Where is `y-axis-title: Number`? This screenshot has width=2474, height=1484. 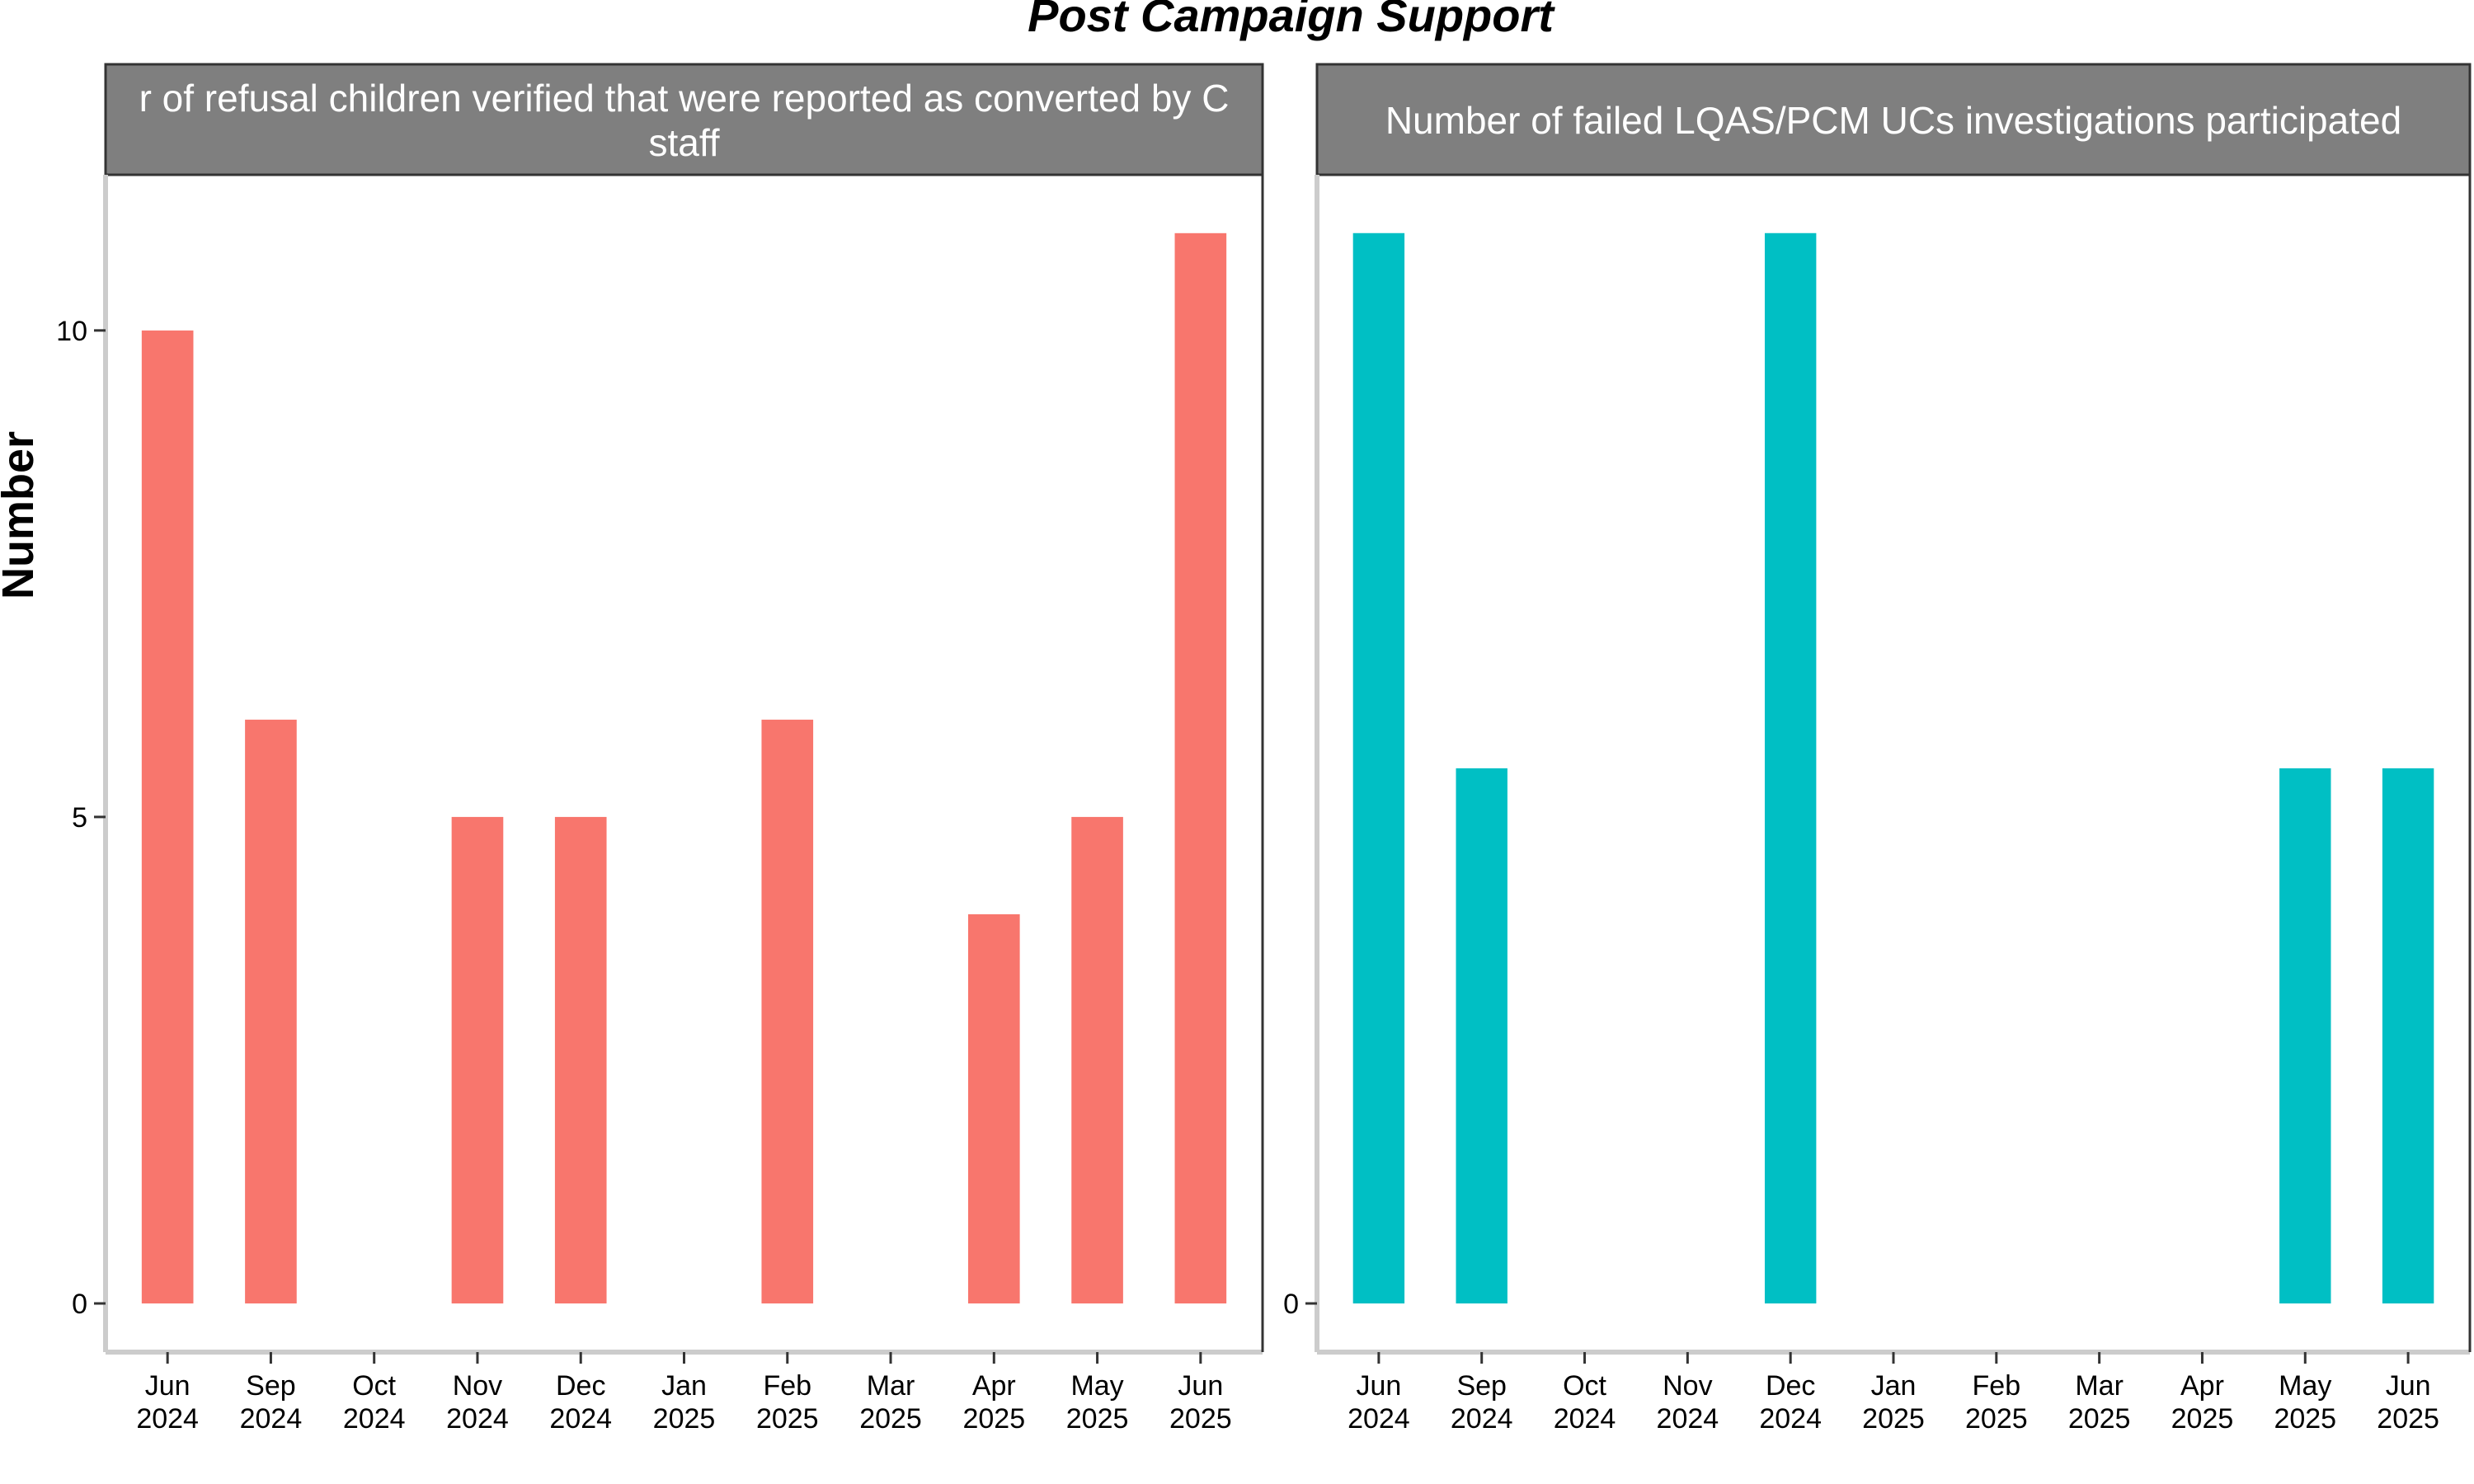
y-axis-title: Number is located at coordinates (21, 515).